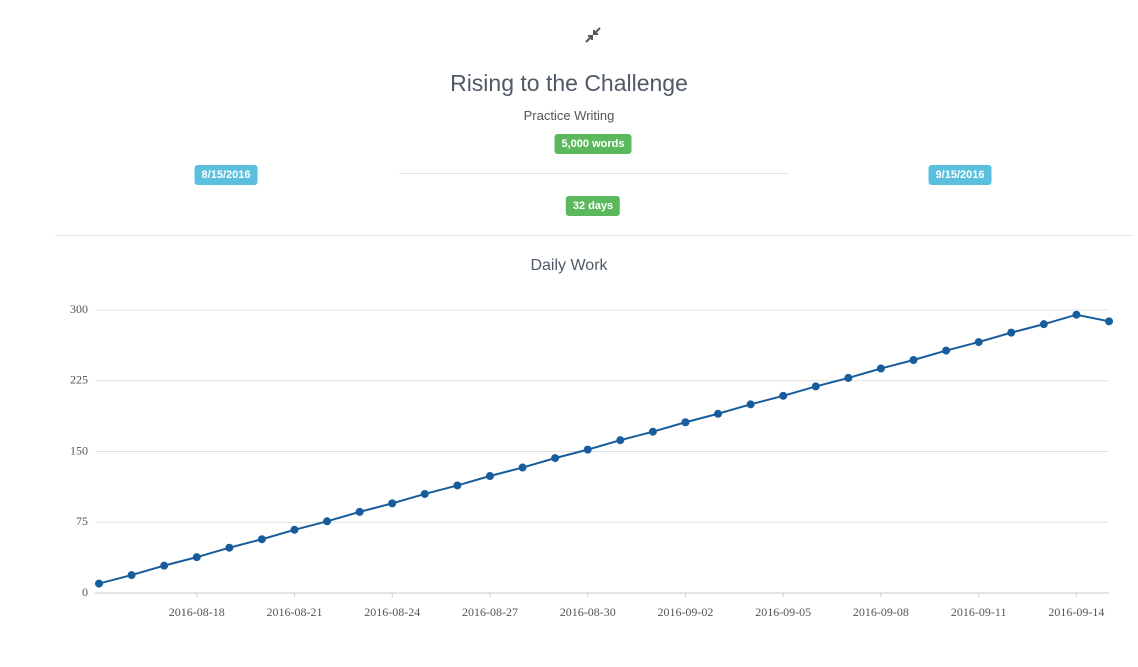 This screenshot has width=1138, height=667. What do you see at coordinates (960, 175) in the screenshot?
I see `end-date-badge: 9/15/2016` at bounding box center [960, 175].